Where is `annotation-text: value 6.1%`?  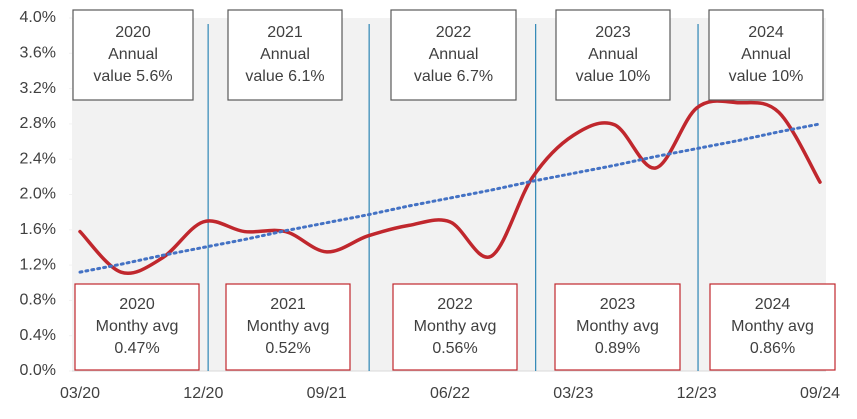
annotation-text: value 6.1% is located at coordinates (284, 76).